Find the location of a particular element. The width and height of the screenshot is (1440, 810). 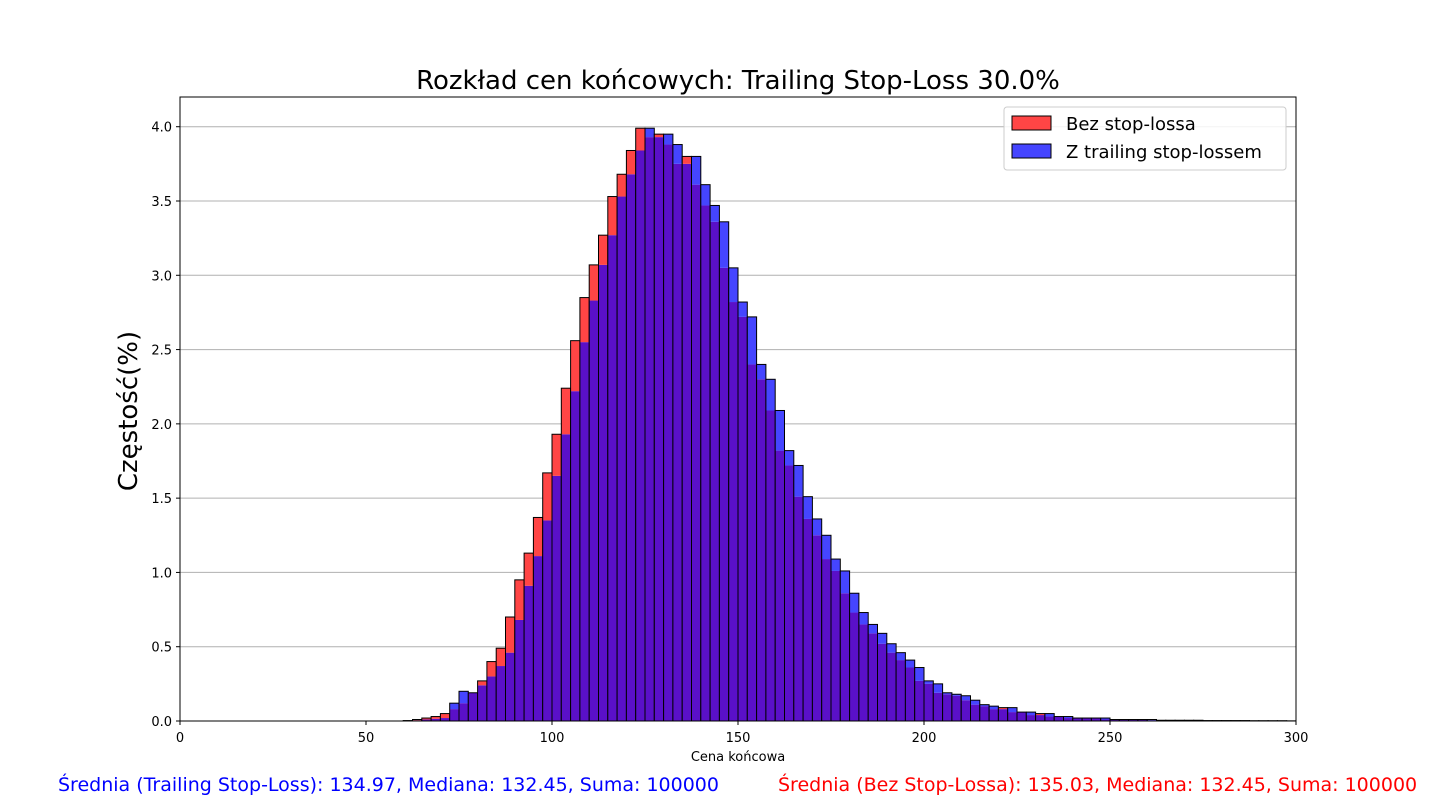

x-tick-label: 200 is located at coordinates (924, 738).